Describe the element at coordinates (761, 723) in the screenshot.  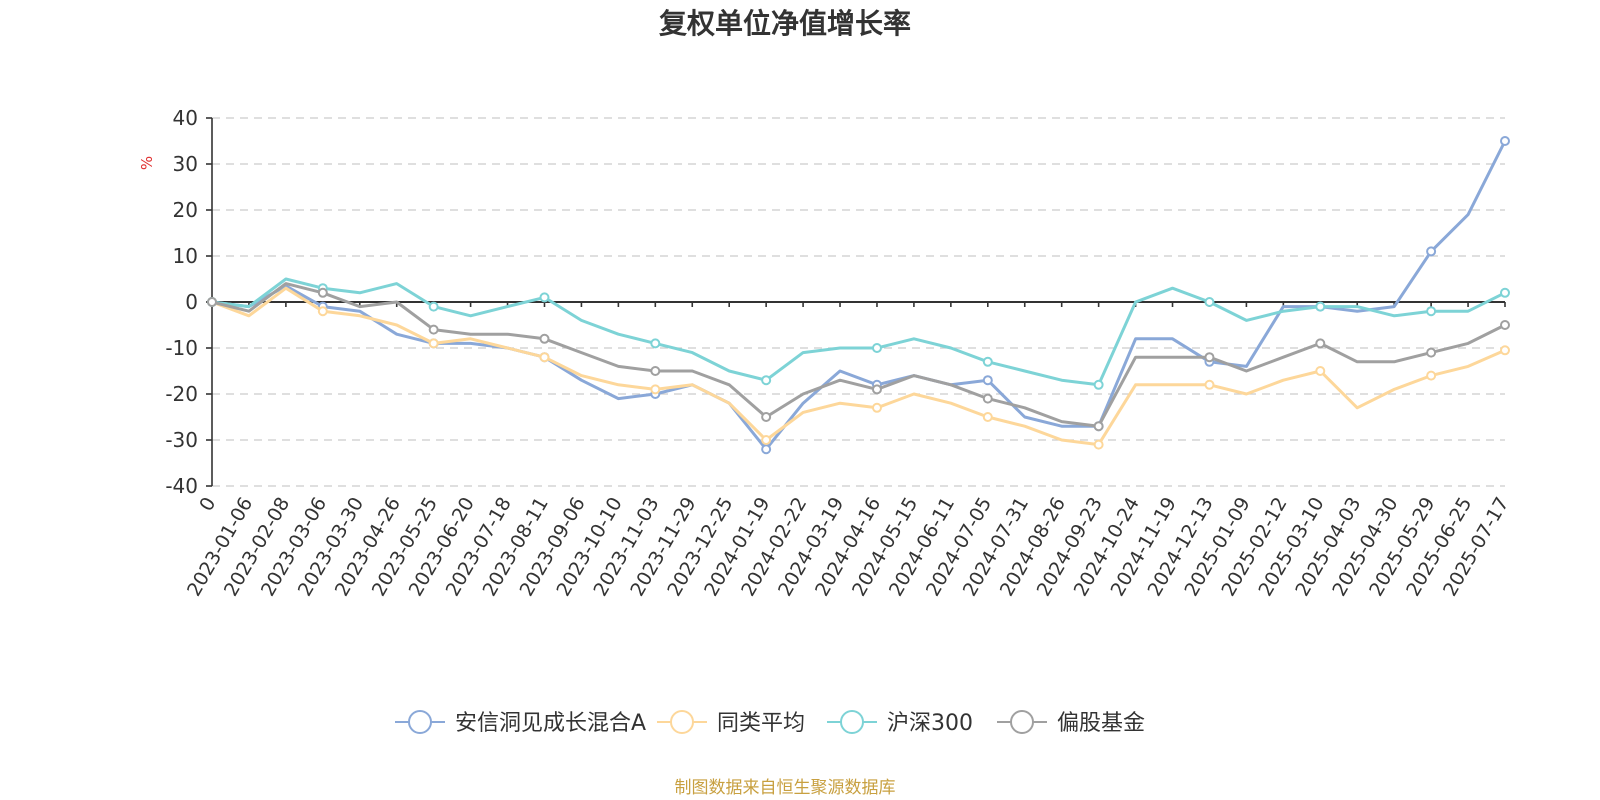
I see `legend-label: 同类平均` at that location.